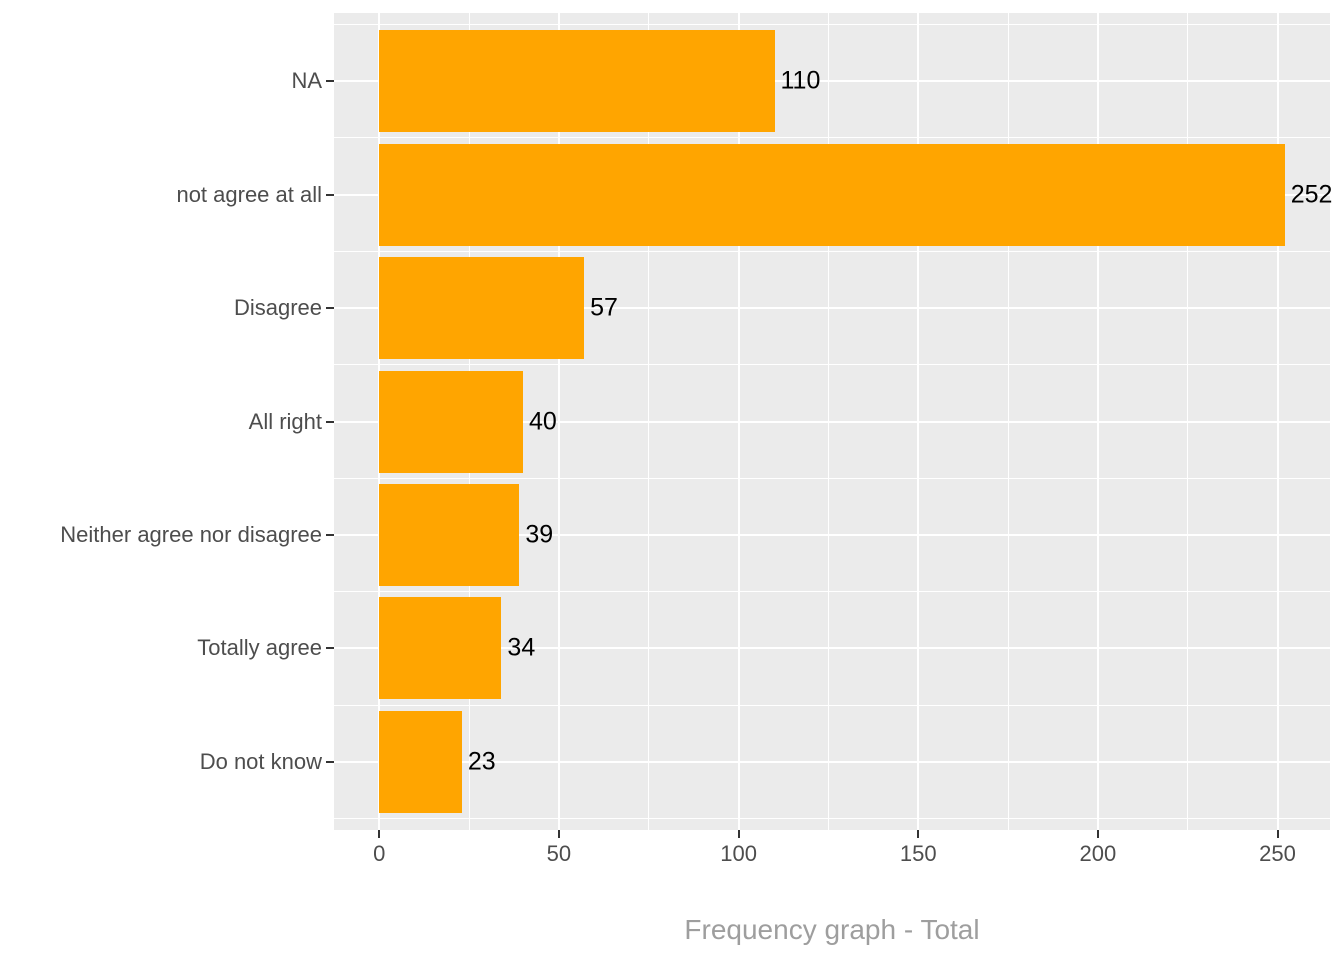 This screenshot has width=1344, height=960. Describe the element at coordinates (521, 647) in the screenshot. I see `bar-value-label: 34` at that location.